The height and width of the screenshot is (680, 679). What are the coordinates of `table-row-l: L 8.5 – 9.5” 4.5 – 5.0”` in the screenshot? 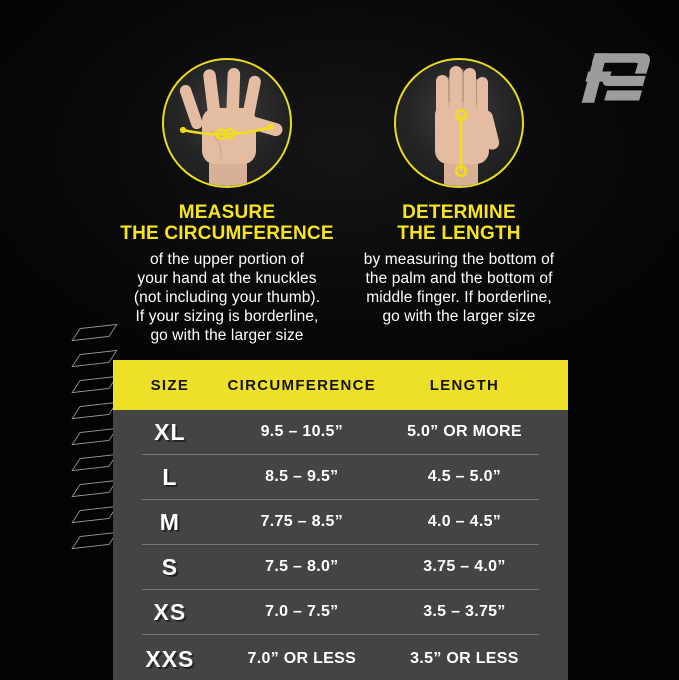 It's located at (340, 477).